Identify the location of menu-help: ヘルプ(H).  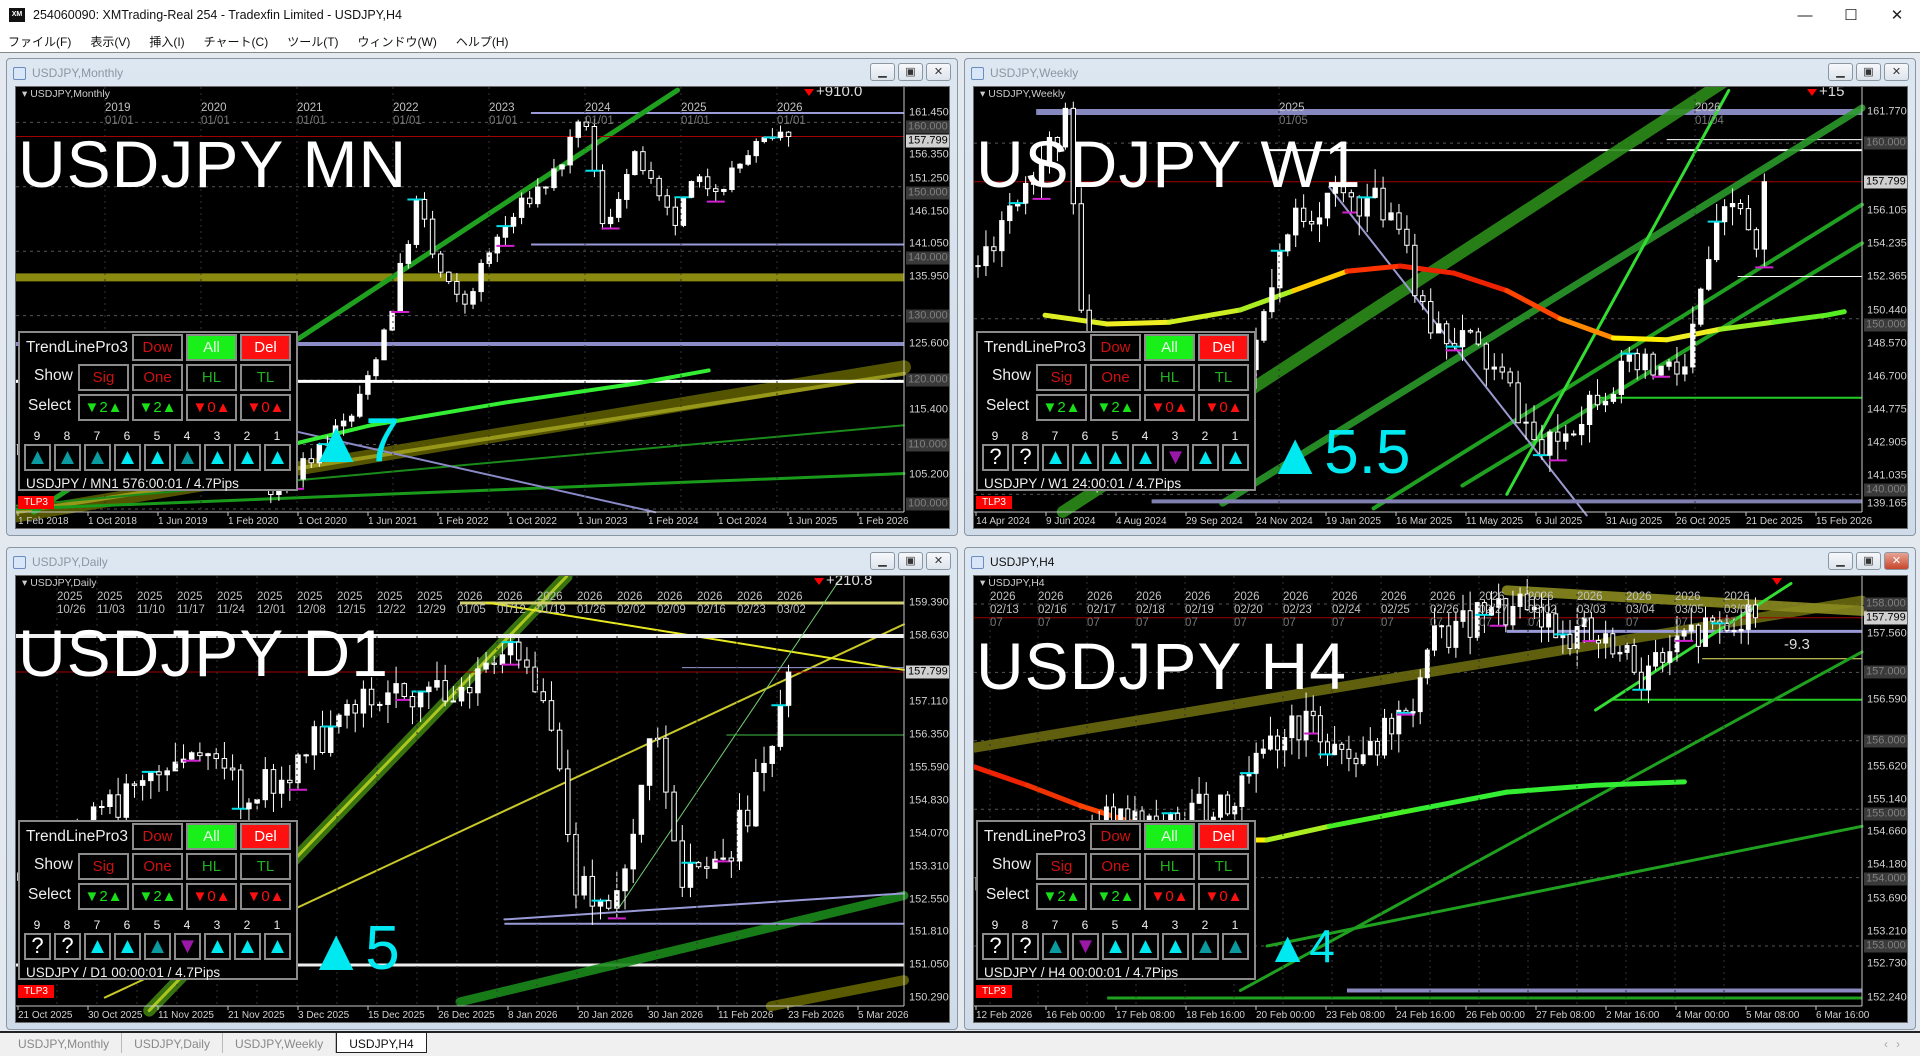
(482, 41).